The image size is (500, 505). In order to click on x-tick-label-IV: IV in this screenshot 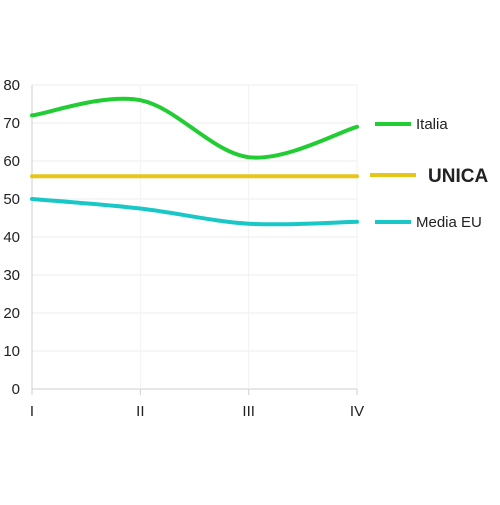, I will do `click(357, 411)`.